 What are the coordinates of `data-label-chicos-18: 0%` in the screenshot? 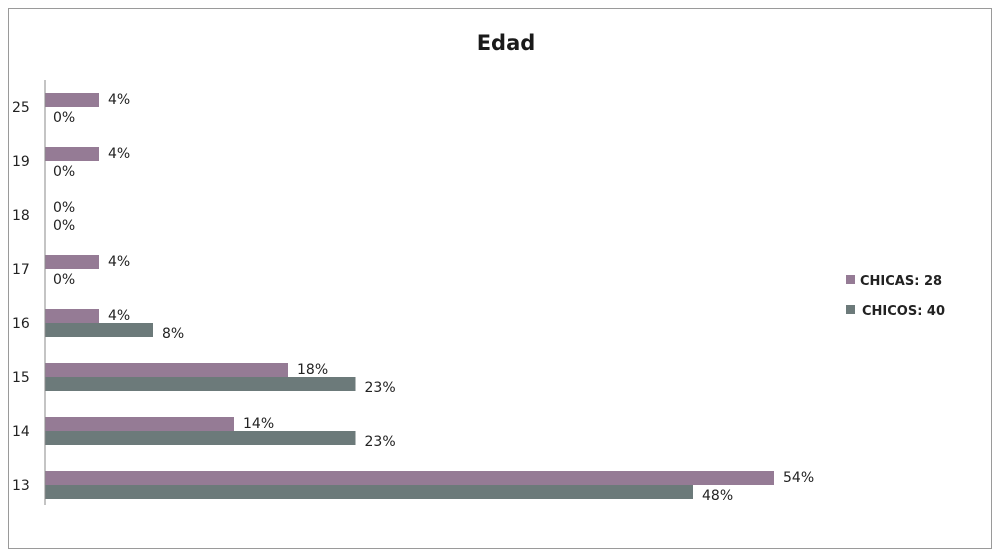 It's located at (64, 226).